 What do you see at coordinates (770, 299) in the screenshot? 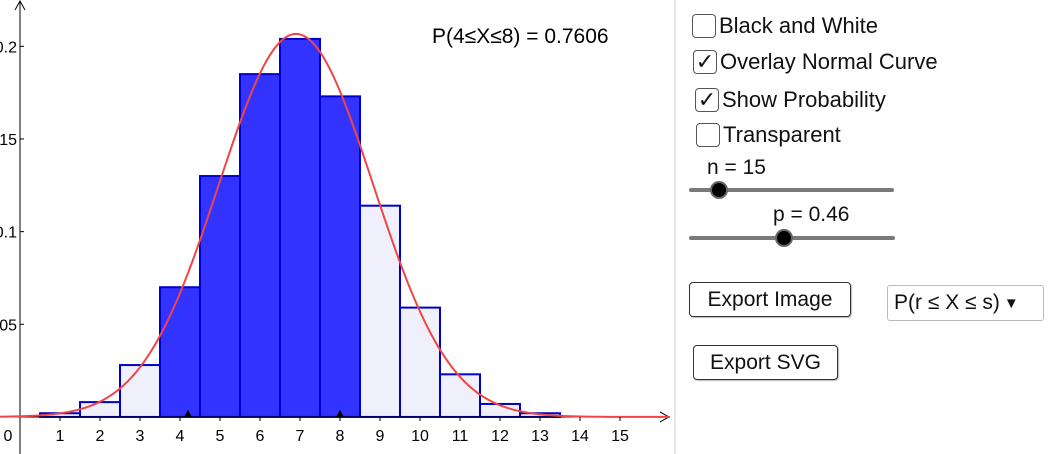
I see `export-image-button: Export Image` at bounding box center [770, 299].